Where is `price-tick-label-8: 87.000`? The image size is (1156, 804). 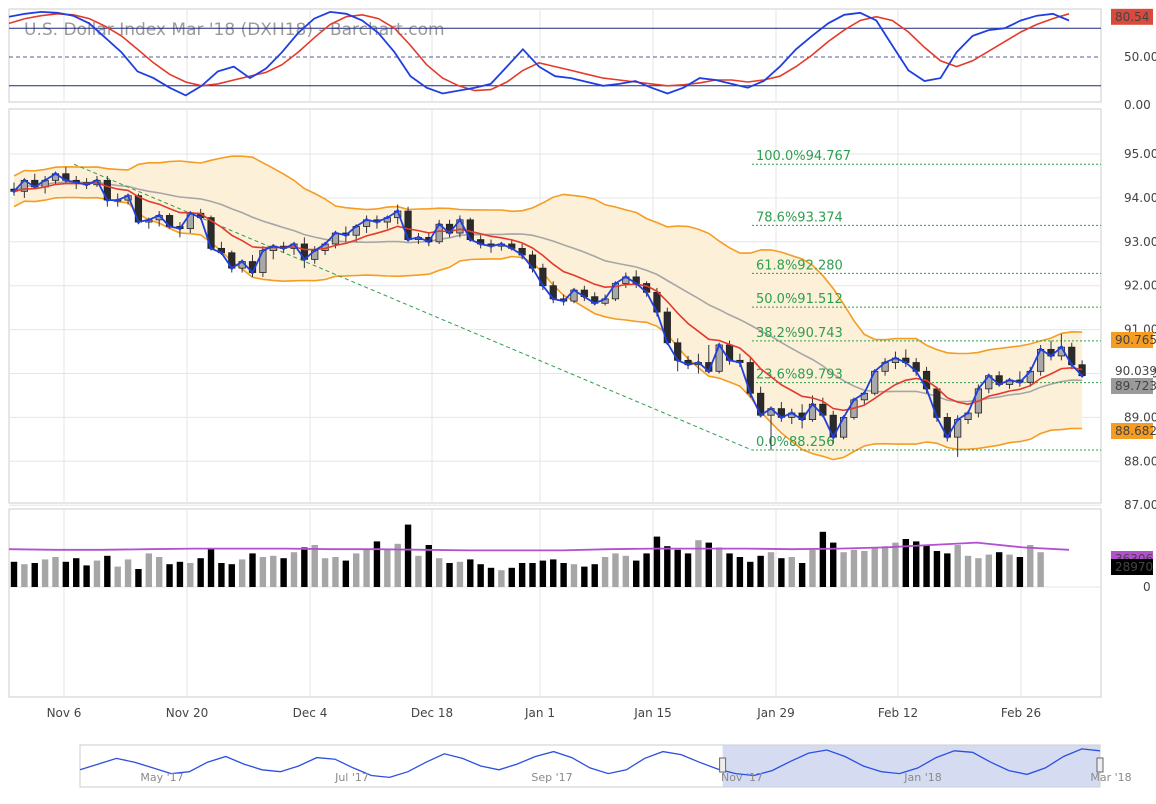
price-tick-label-8: 87.000 is located at coordinates (1140, 505).